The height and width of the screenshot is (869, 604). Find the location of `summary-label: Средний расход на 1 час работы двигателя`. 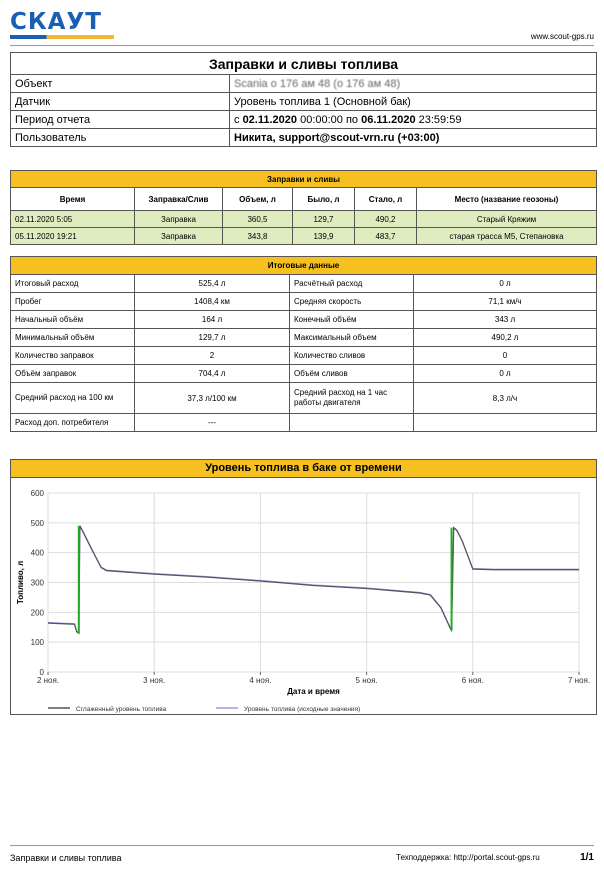

summary-label: Средний расход на 1 час работы двигателя is located at coordinates (351, 398).